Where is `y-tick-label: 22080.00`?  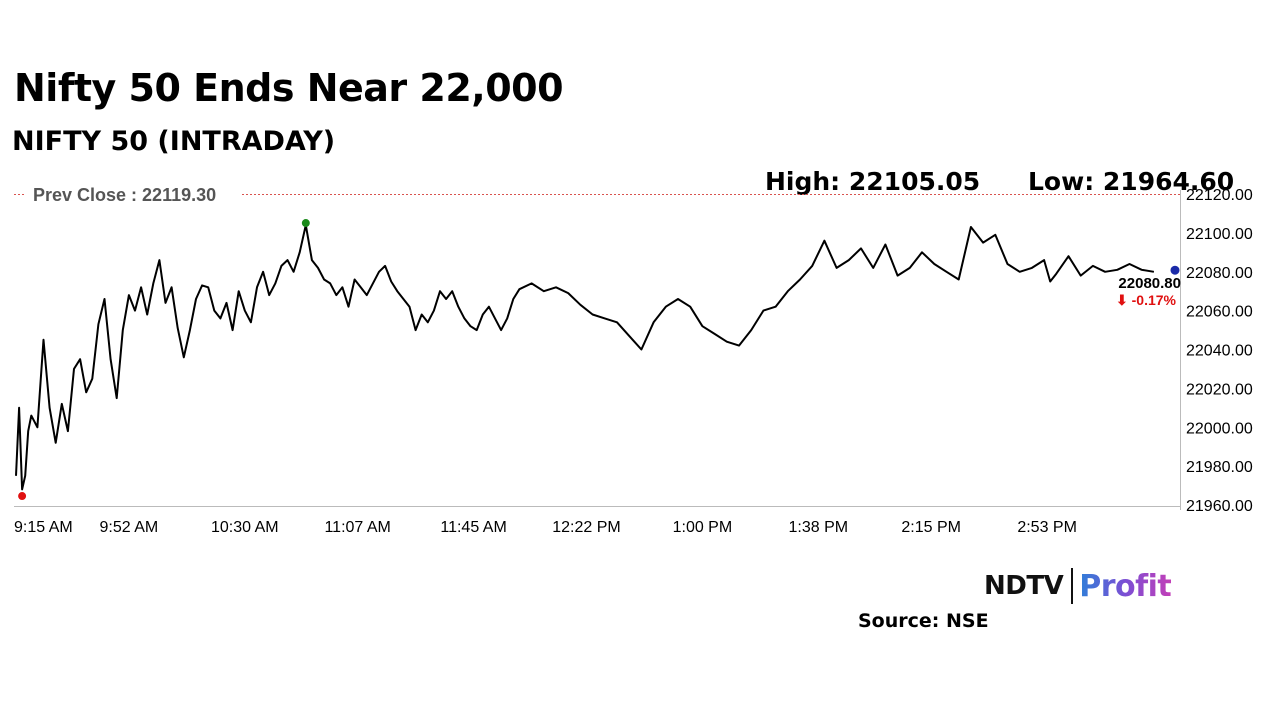
y-tick-label: 22080.00 is located at coordinates (1219, 273).